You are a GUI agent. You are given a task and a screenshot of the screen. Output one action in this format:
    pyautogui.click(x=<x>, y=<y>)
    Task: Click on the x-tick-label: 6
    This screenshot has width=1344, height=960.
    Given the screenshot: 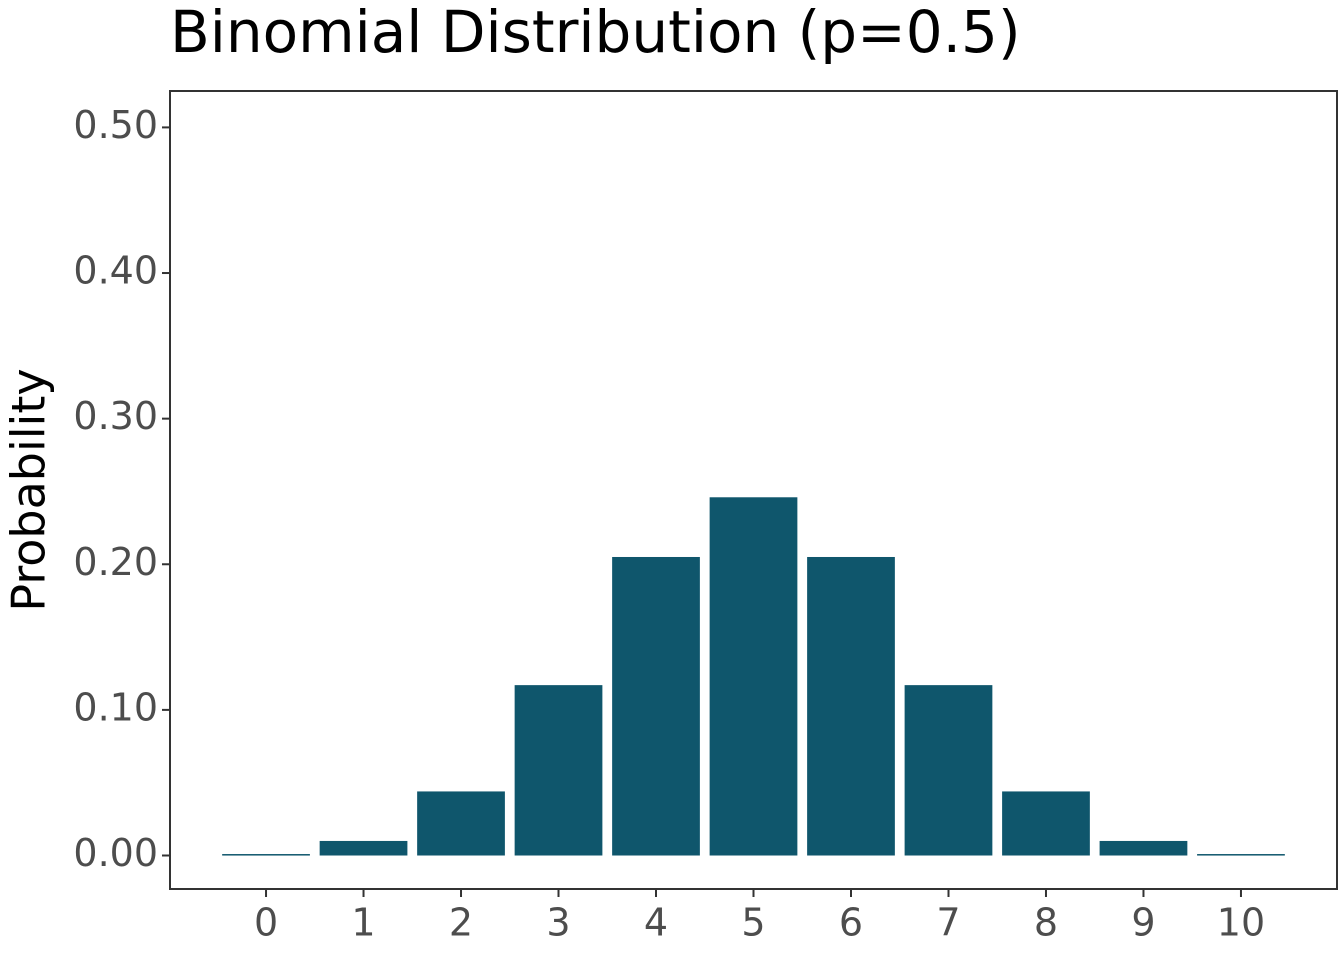 What is the action you would take?
    pyautogui.click(x=851, y=923)
    